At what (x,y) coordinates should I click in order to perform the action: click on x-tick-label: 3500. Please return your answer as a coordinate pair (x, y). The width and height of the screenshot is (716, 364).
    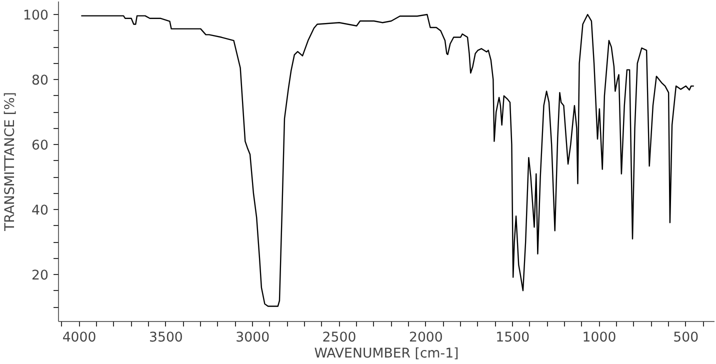
    Looking at the image, I should click on (165, 338).